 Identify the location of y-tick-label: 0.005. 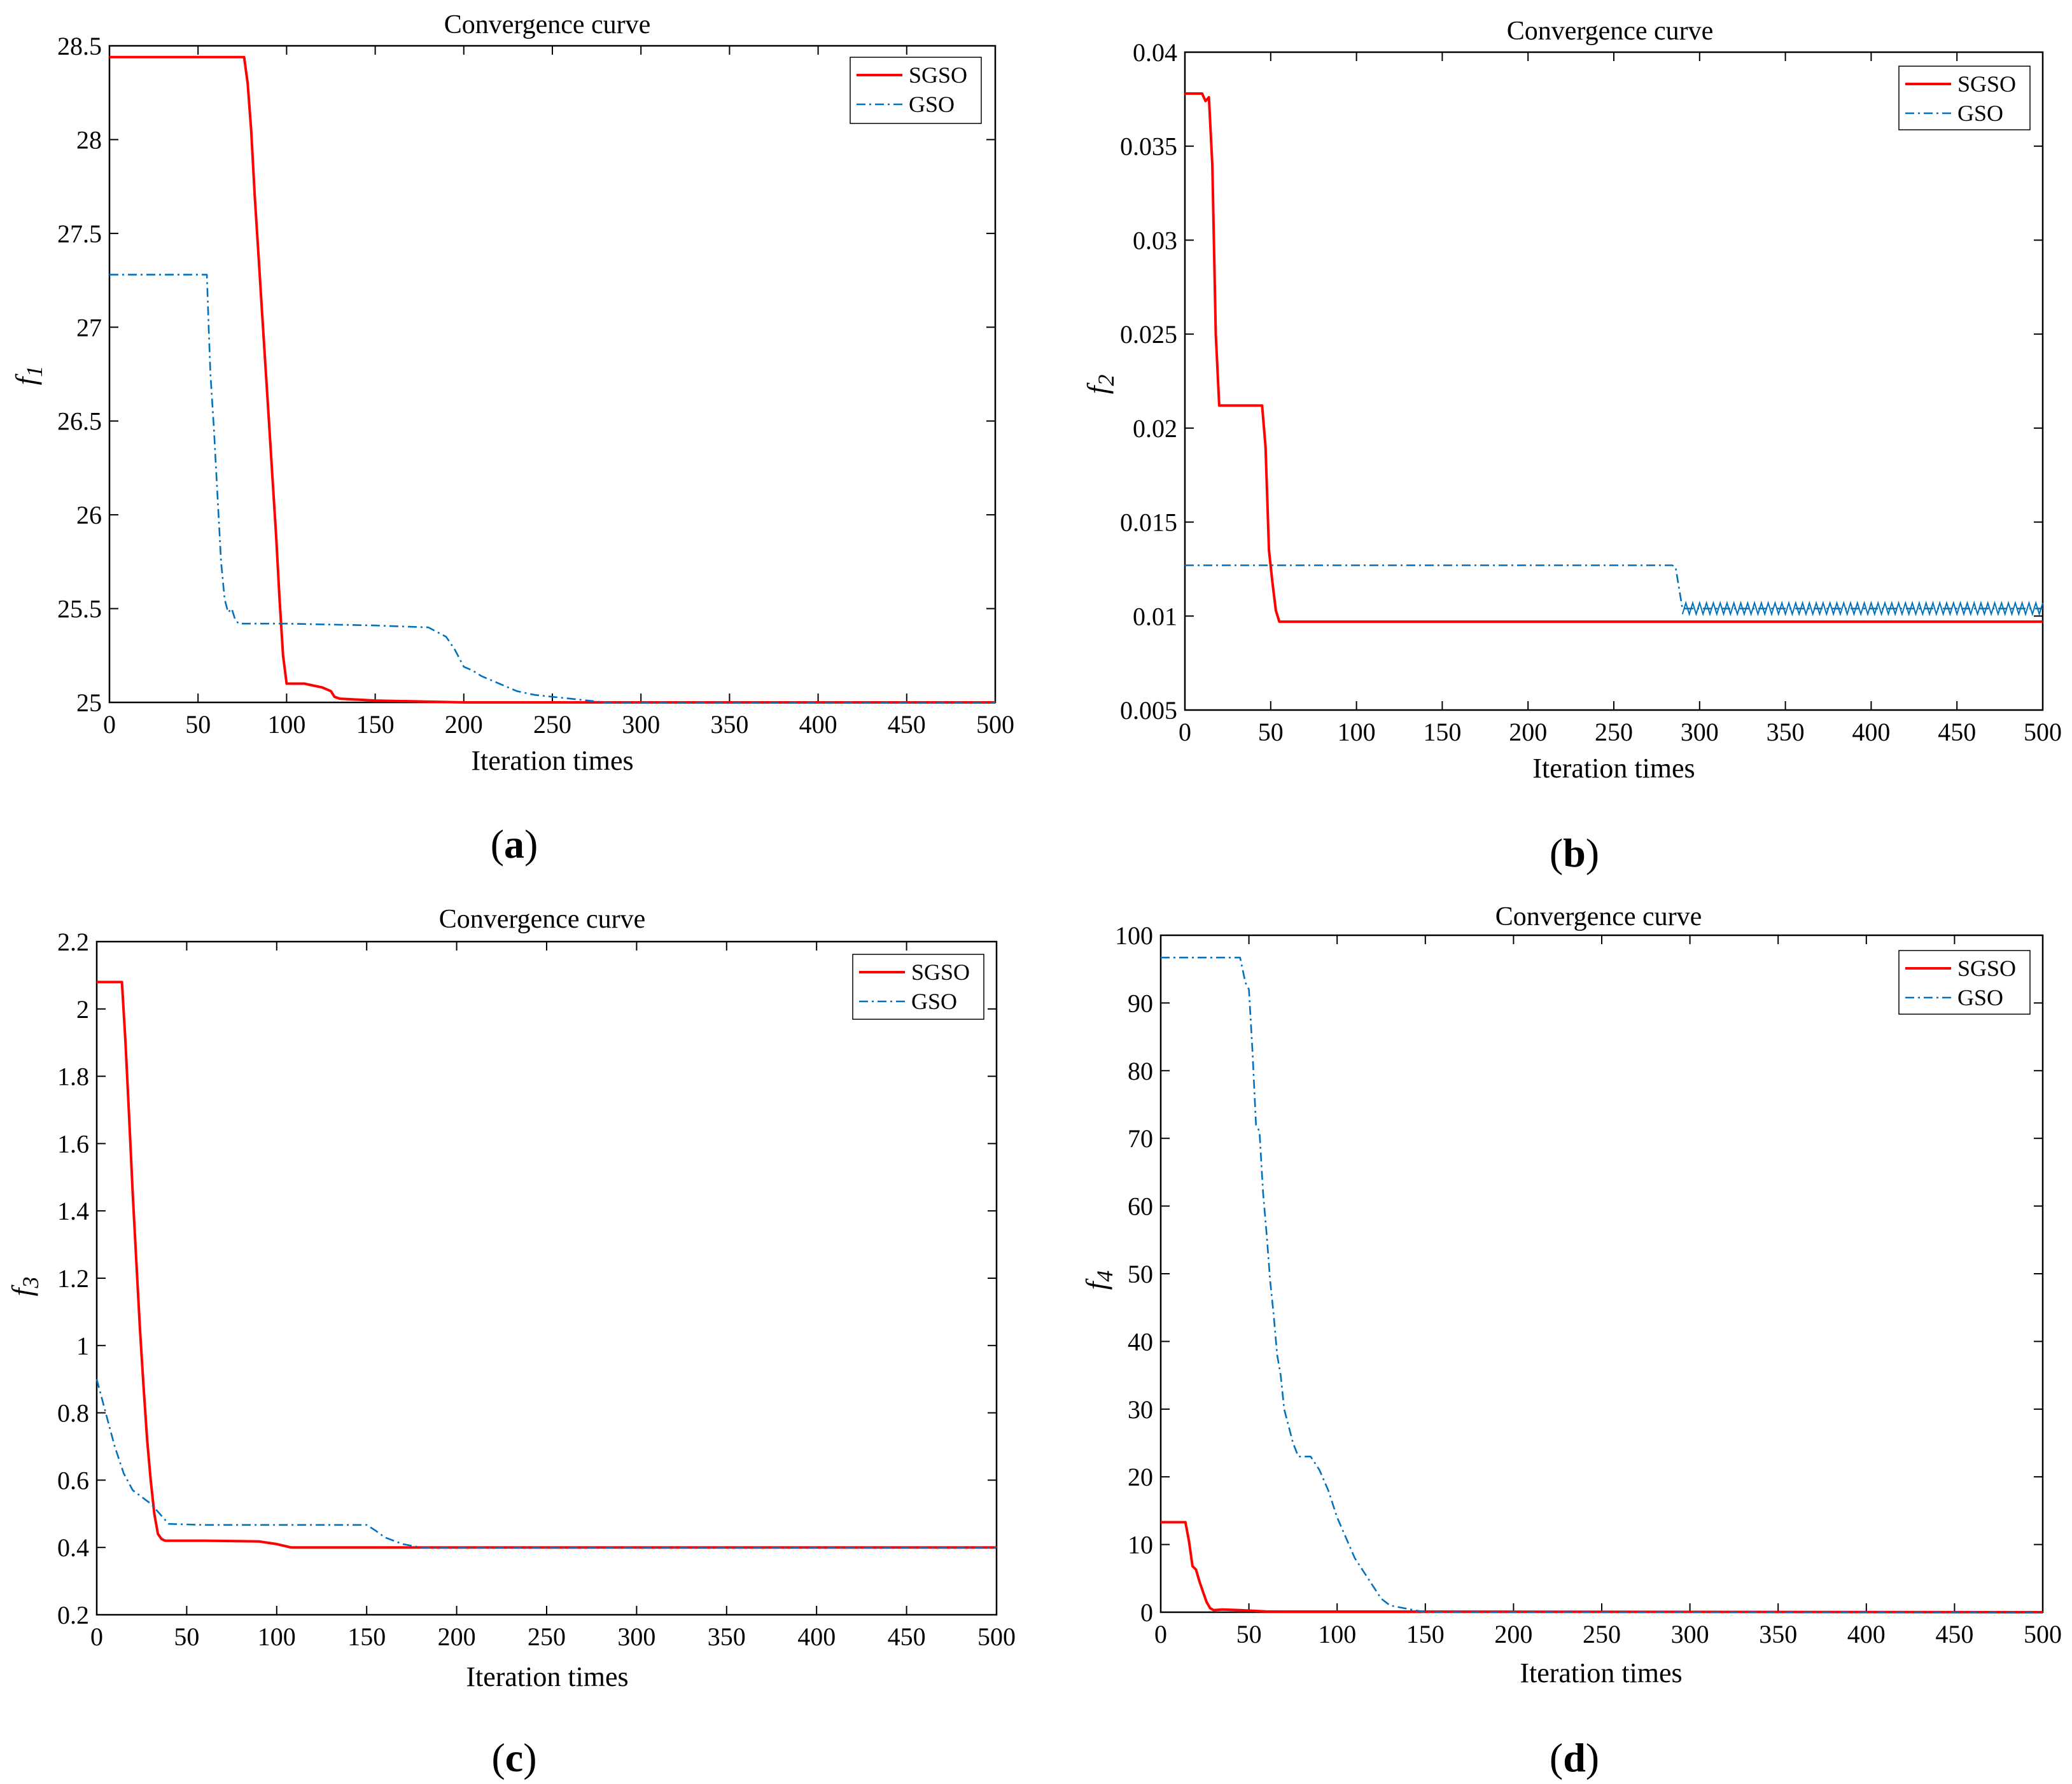
(1148, 710).